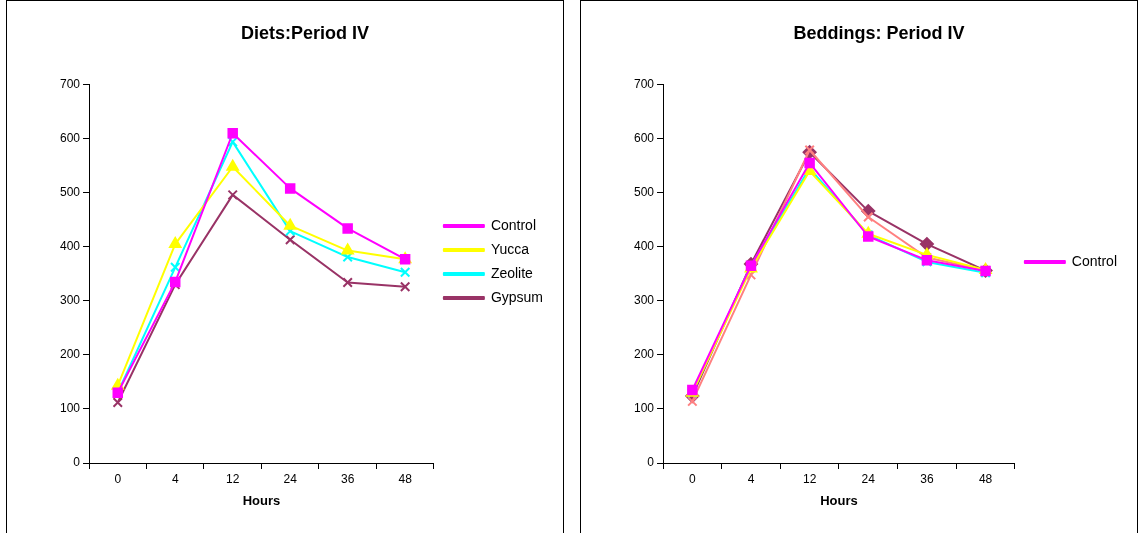 The height and width of the screenshot is (534, 1144). Describe the element at coordinates (879, 32) in the screenshot. I see `chart-title: Beddings: Period IV` at that location.